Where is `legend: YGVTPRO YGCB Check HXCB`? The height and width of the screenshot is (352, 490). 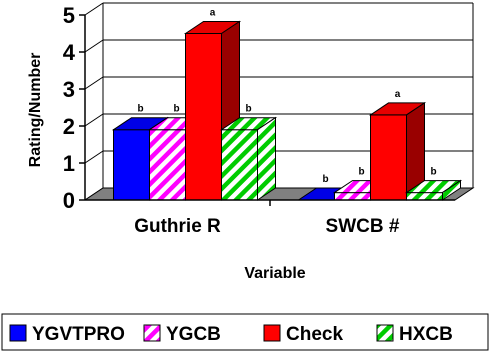 legend: YGVTPRO YGCB Check HXCB is located at coordinates (245, 332).